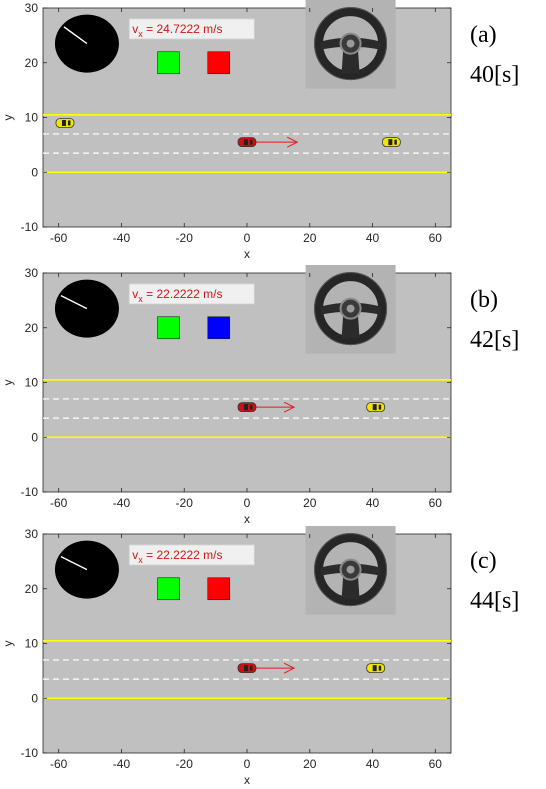 This screenshot has width=546, height=789. Describe the element at coordinates (86, 569) in the screenshot. I see `dial-disc` at that location.